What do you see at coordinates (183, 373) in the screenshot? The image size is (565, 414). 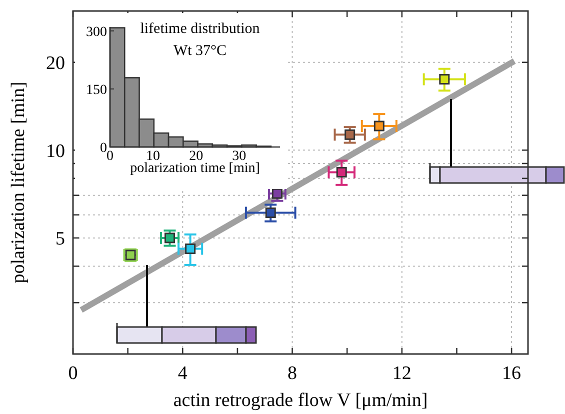 I see `x-tick-label: 4` at bounding box center [183, 373].